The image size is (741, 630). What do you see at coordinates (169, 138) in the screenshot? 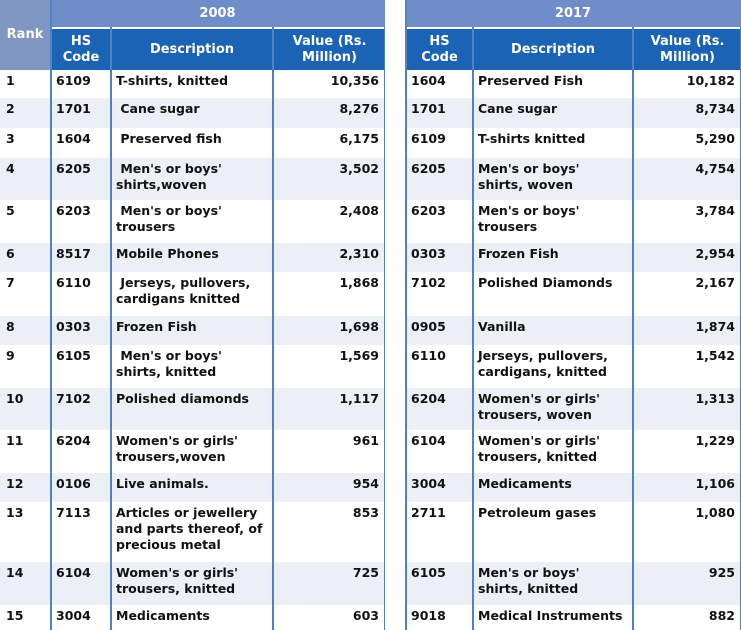
I see `description-cell: Preserved fish` at bounding box center [169, 138].